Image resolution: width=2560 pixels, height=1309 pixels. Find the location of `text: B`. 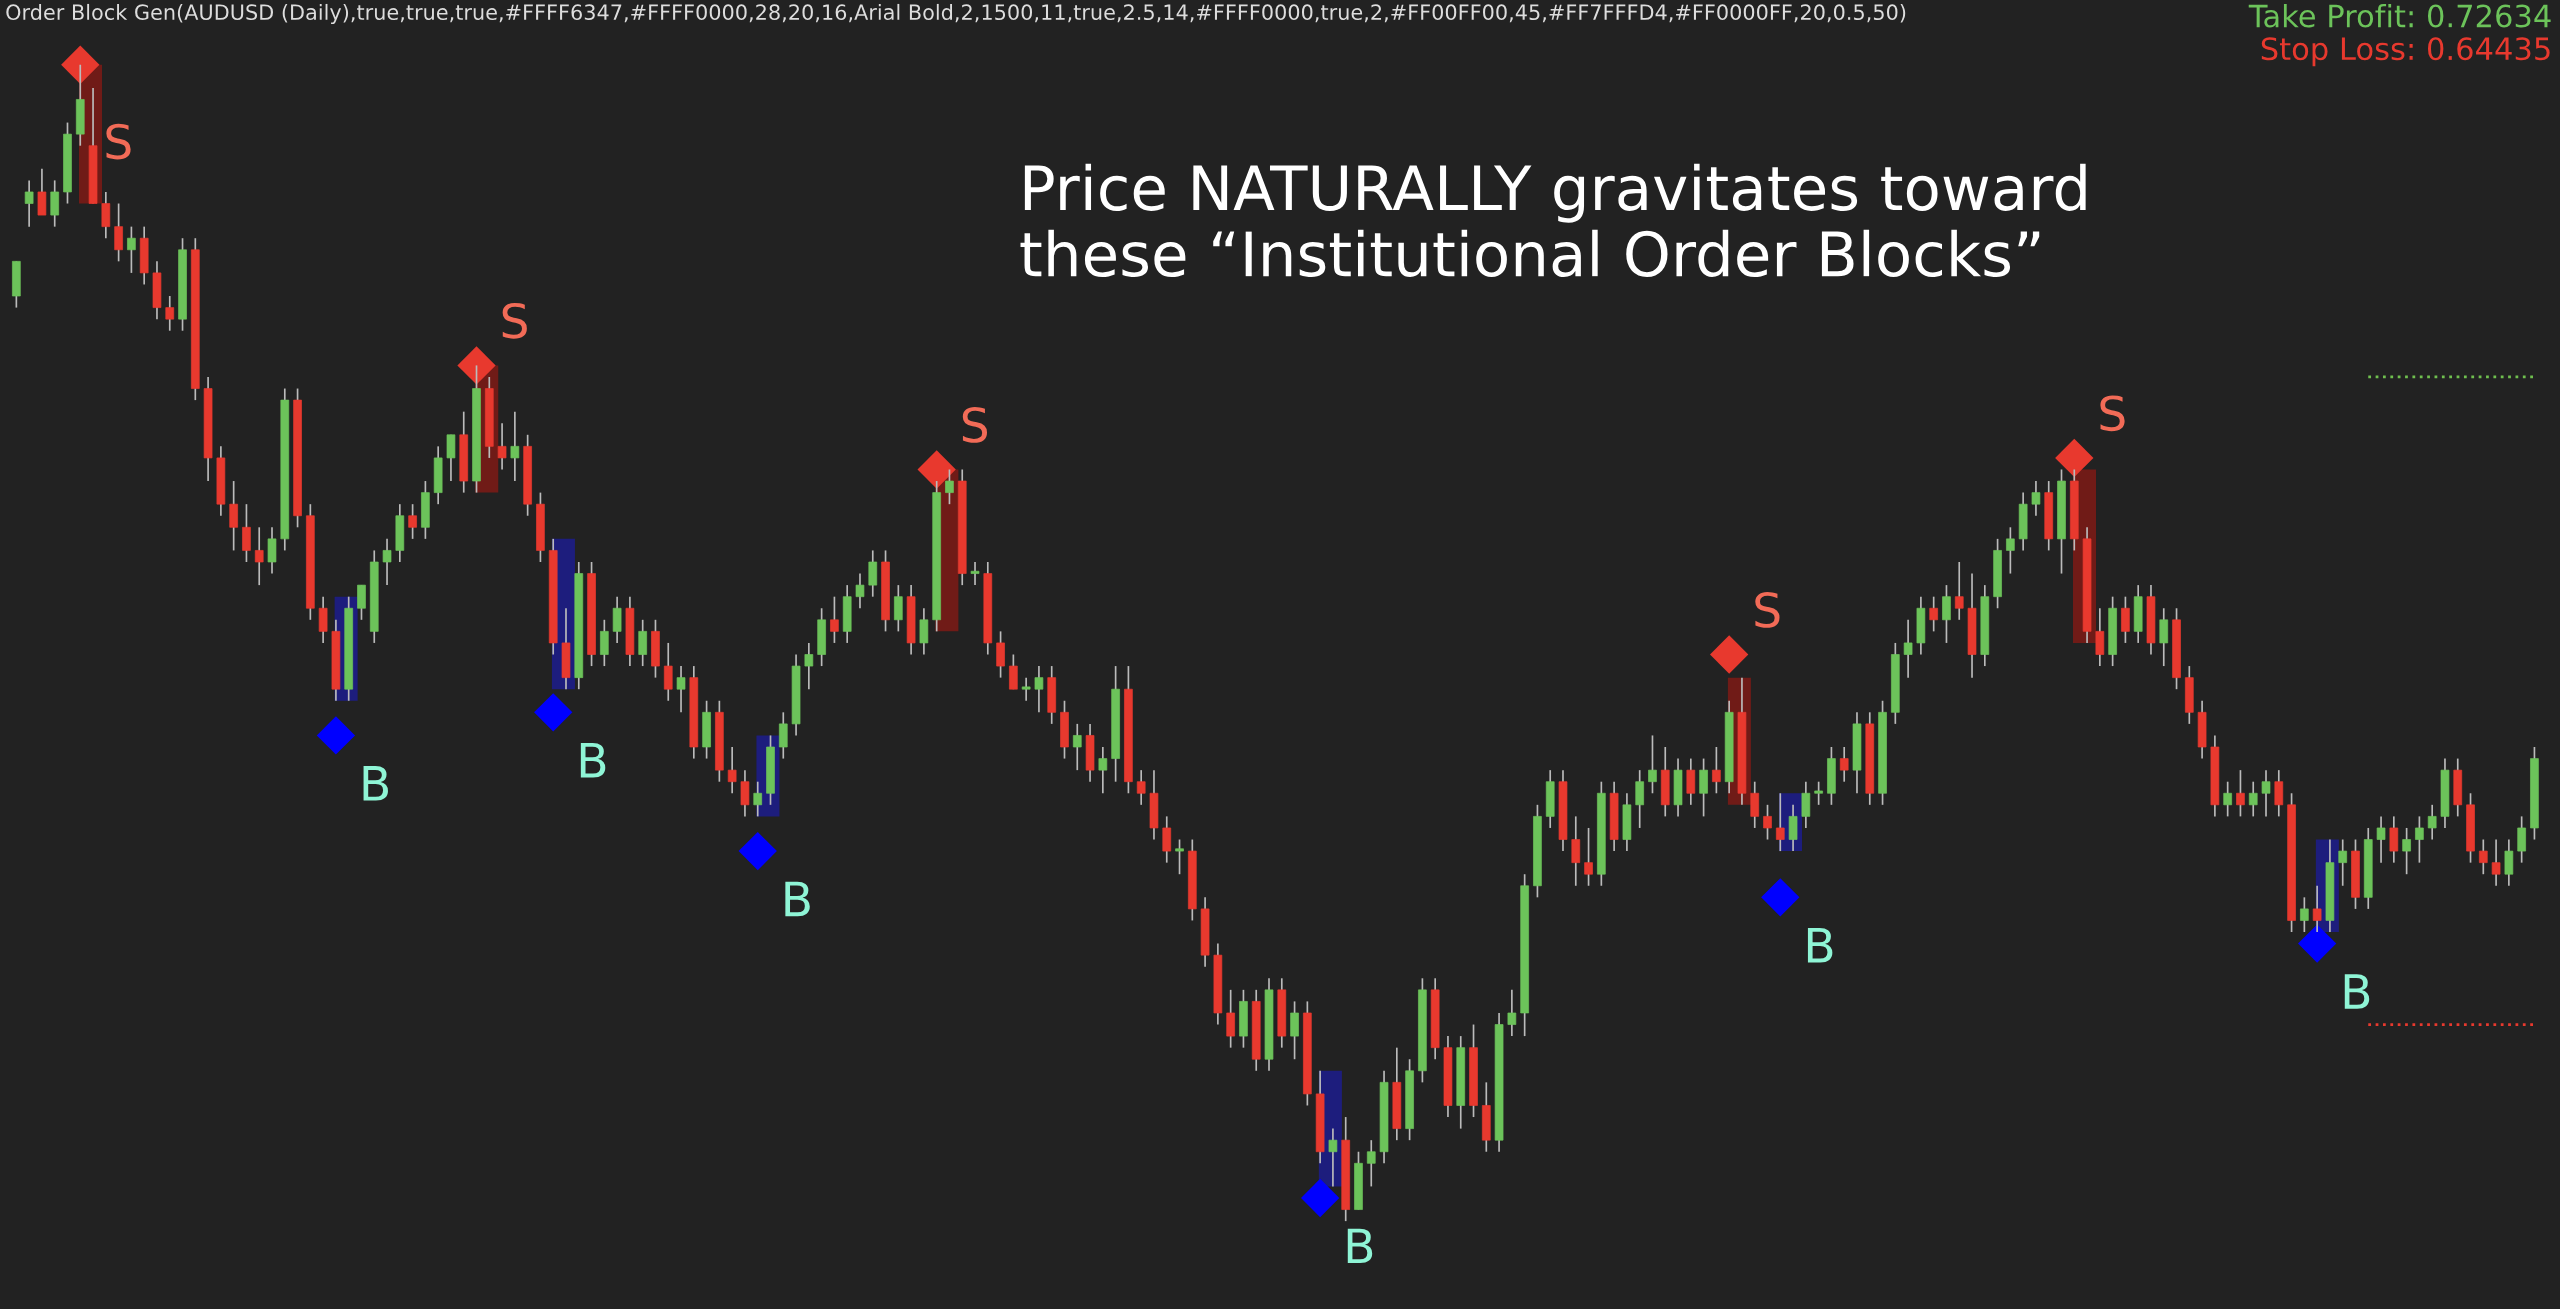

text: B is located at coordinates (1360, 1246).